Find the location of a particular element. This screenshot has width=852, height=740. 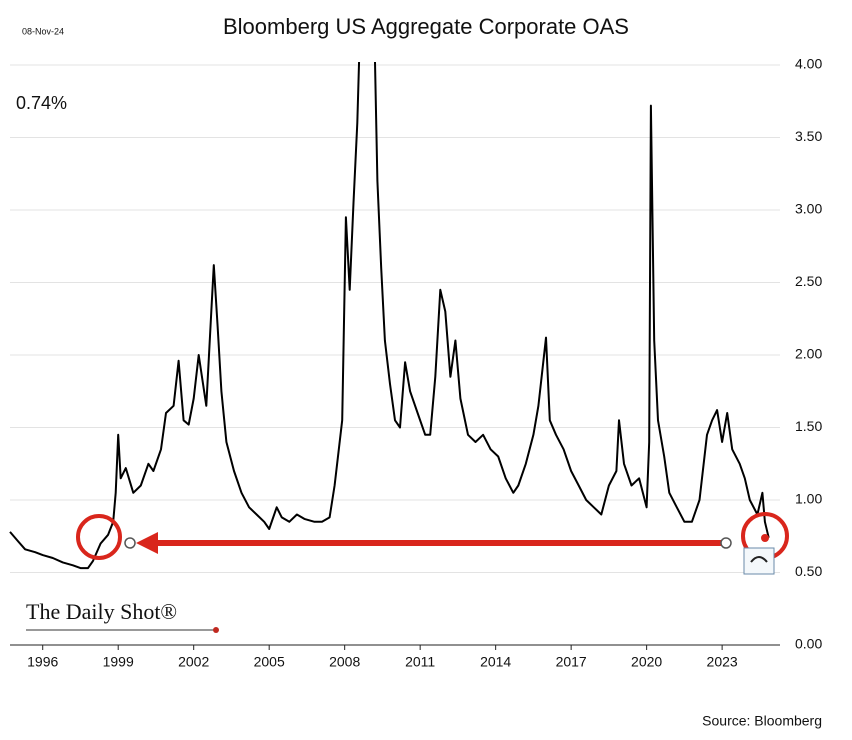

x-tick-label: 2017 is located at coordinates (571, 662).